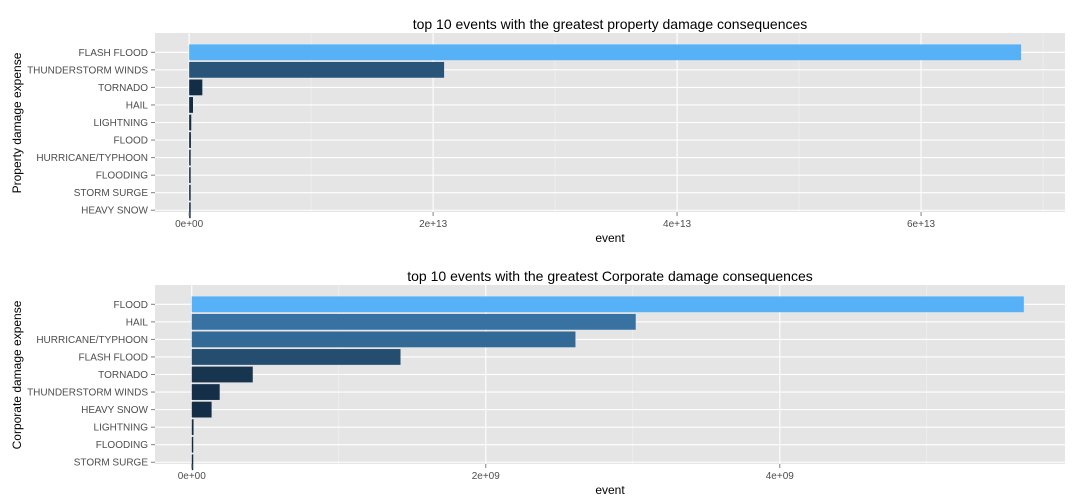  I want to click on property-category-label: HURRICANE/TYPHOON, so click(92, 158).